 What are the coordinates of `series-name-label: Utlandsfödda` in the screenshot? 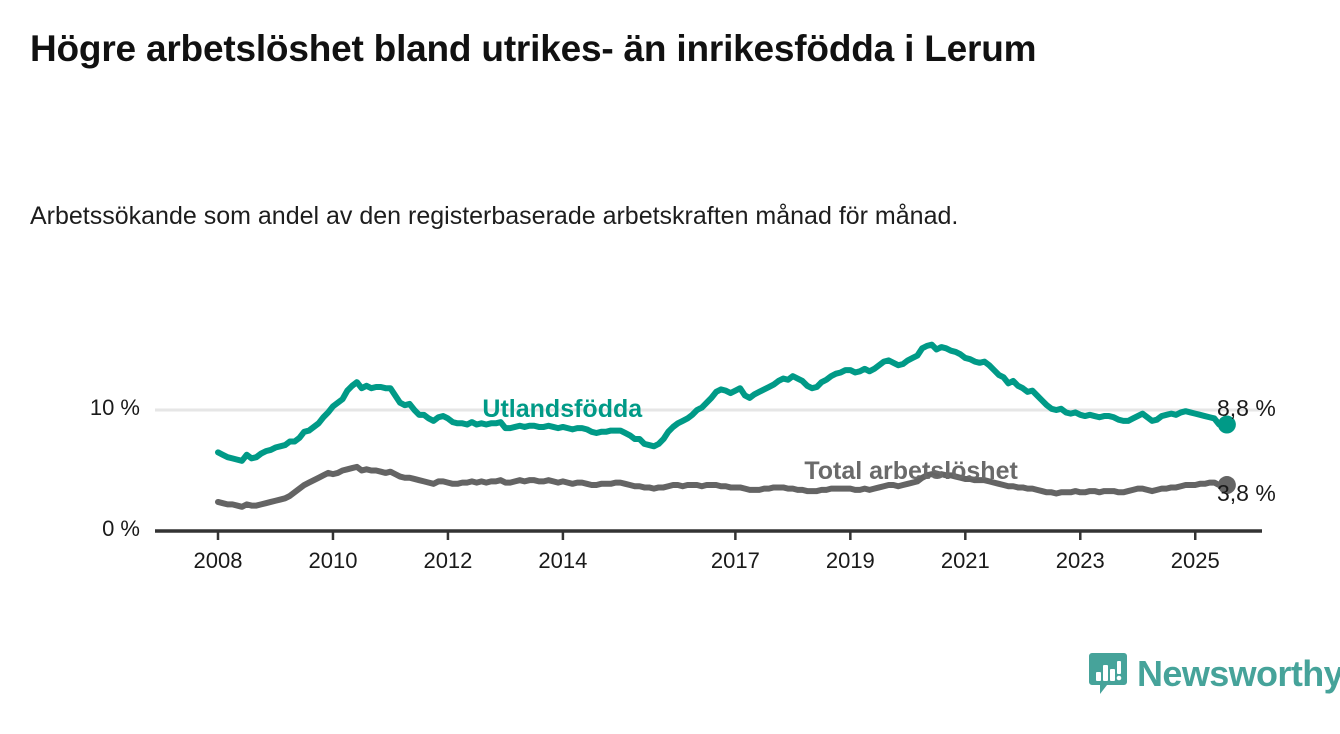 It's located at (562, 409).